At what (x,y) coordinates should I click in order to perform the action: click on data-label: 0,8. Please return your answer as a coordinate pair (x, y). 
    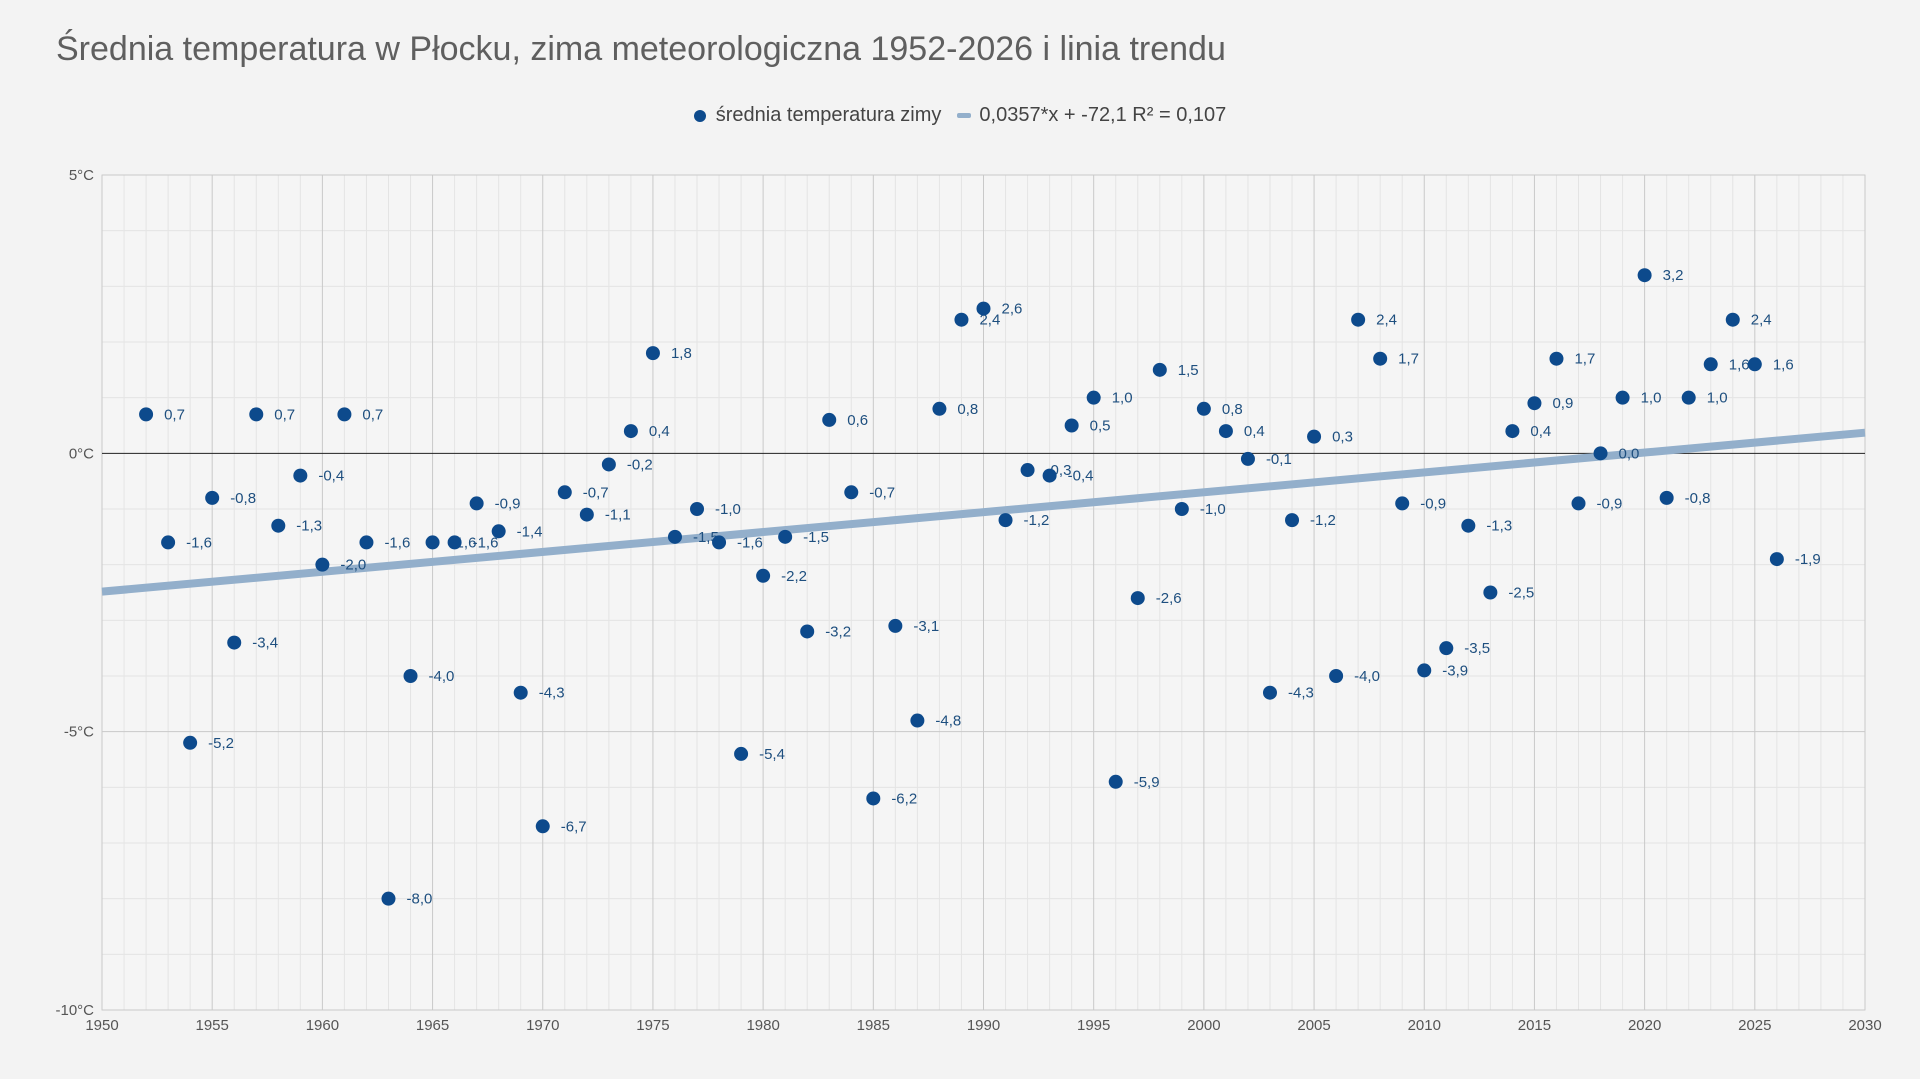
    Looking at the image, I should click on (1232, 409).